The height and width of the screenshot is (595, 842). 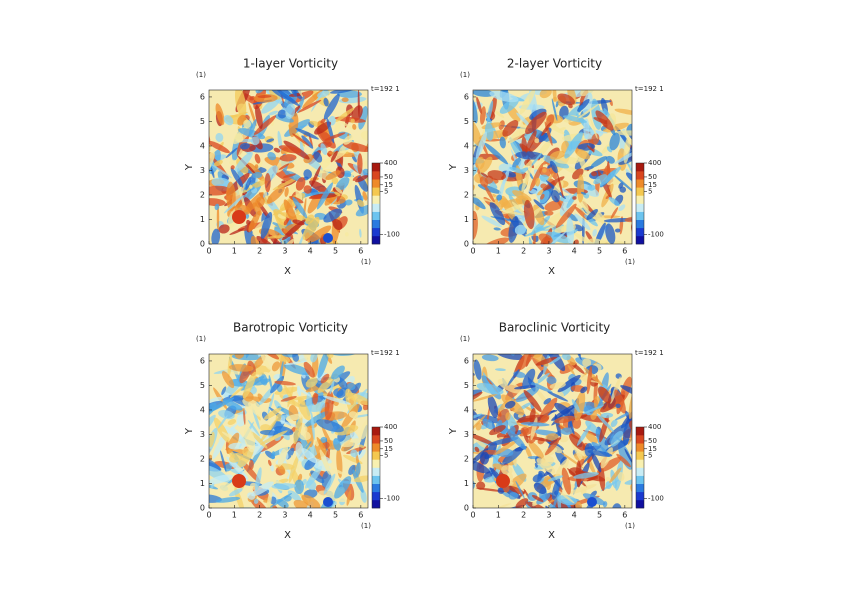 What do you see at coordinates (466, 219) in the screenshot?
I see `y-tick-label: 1` at bounding box center [466, 219].